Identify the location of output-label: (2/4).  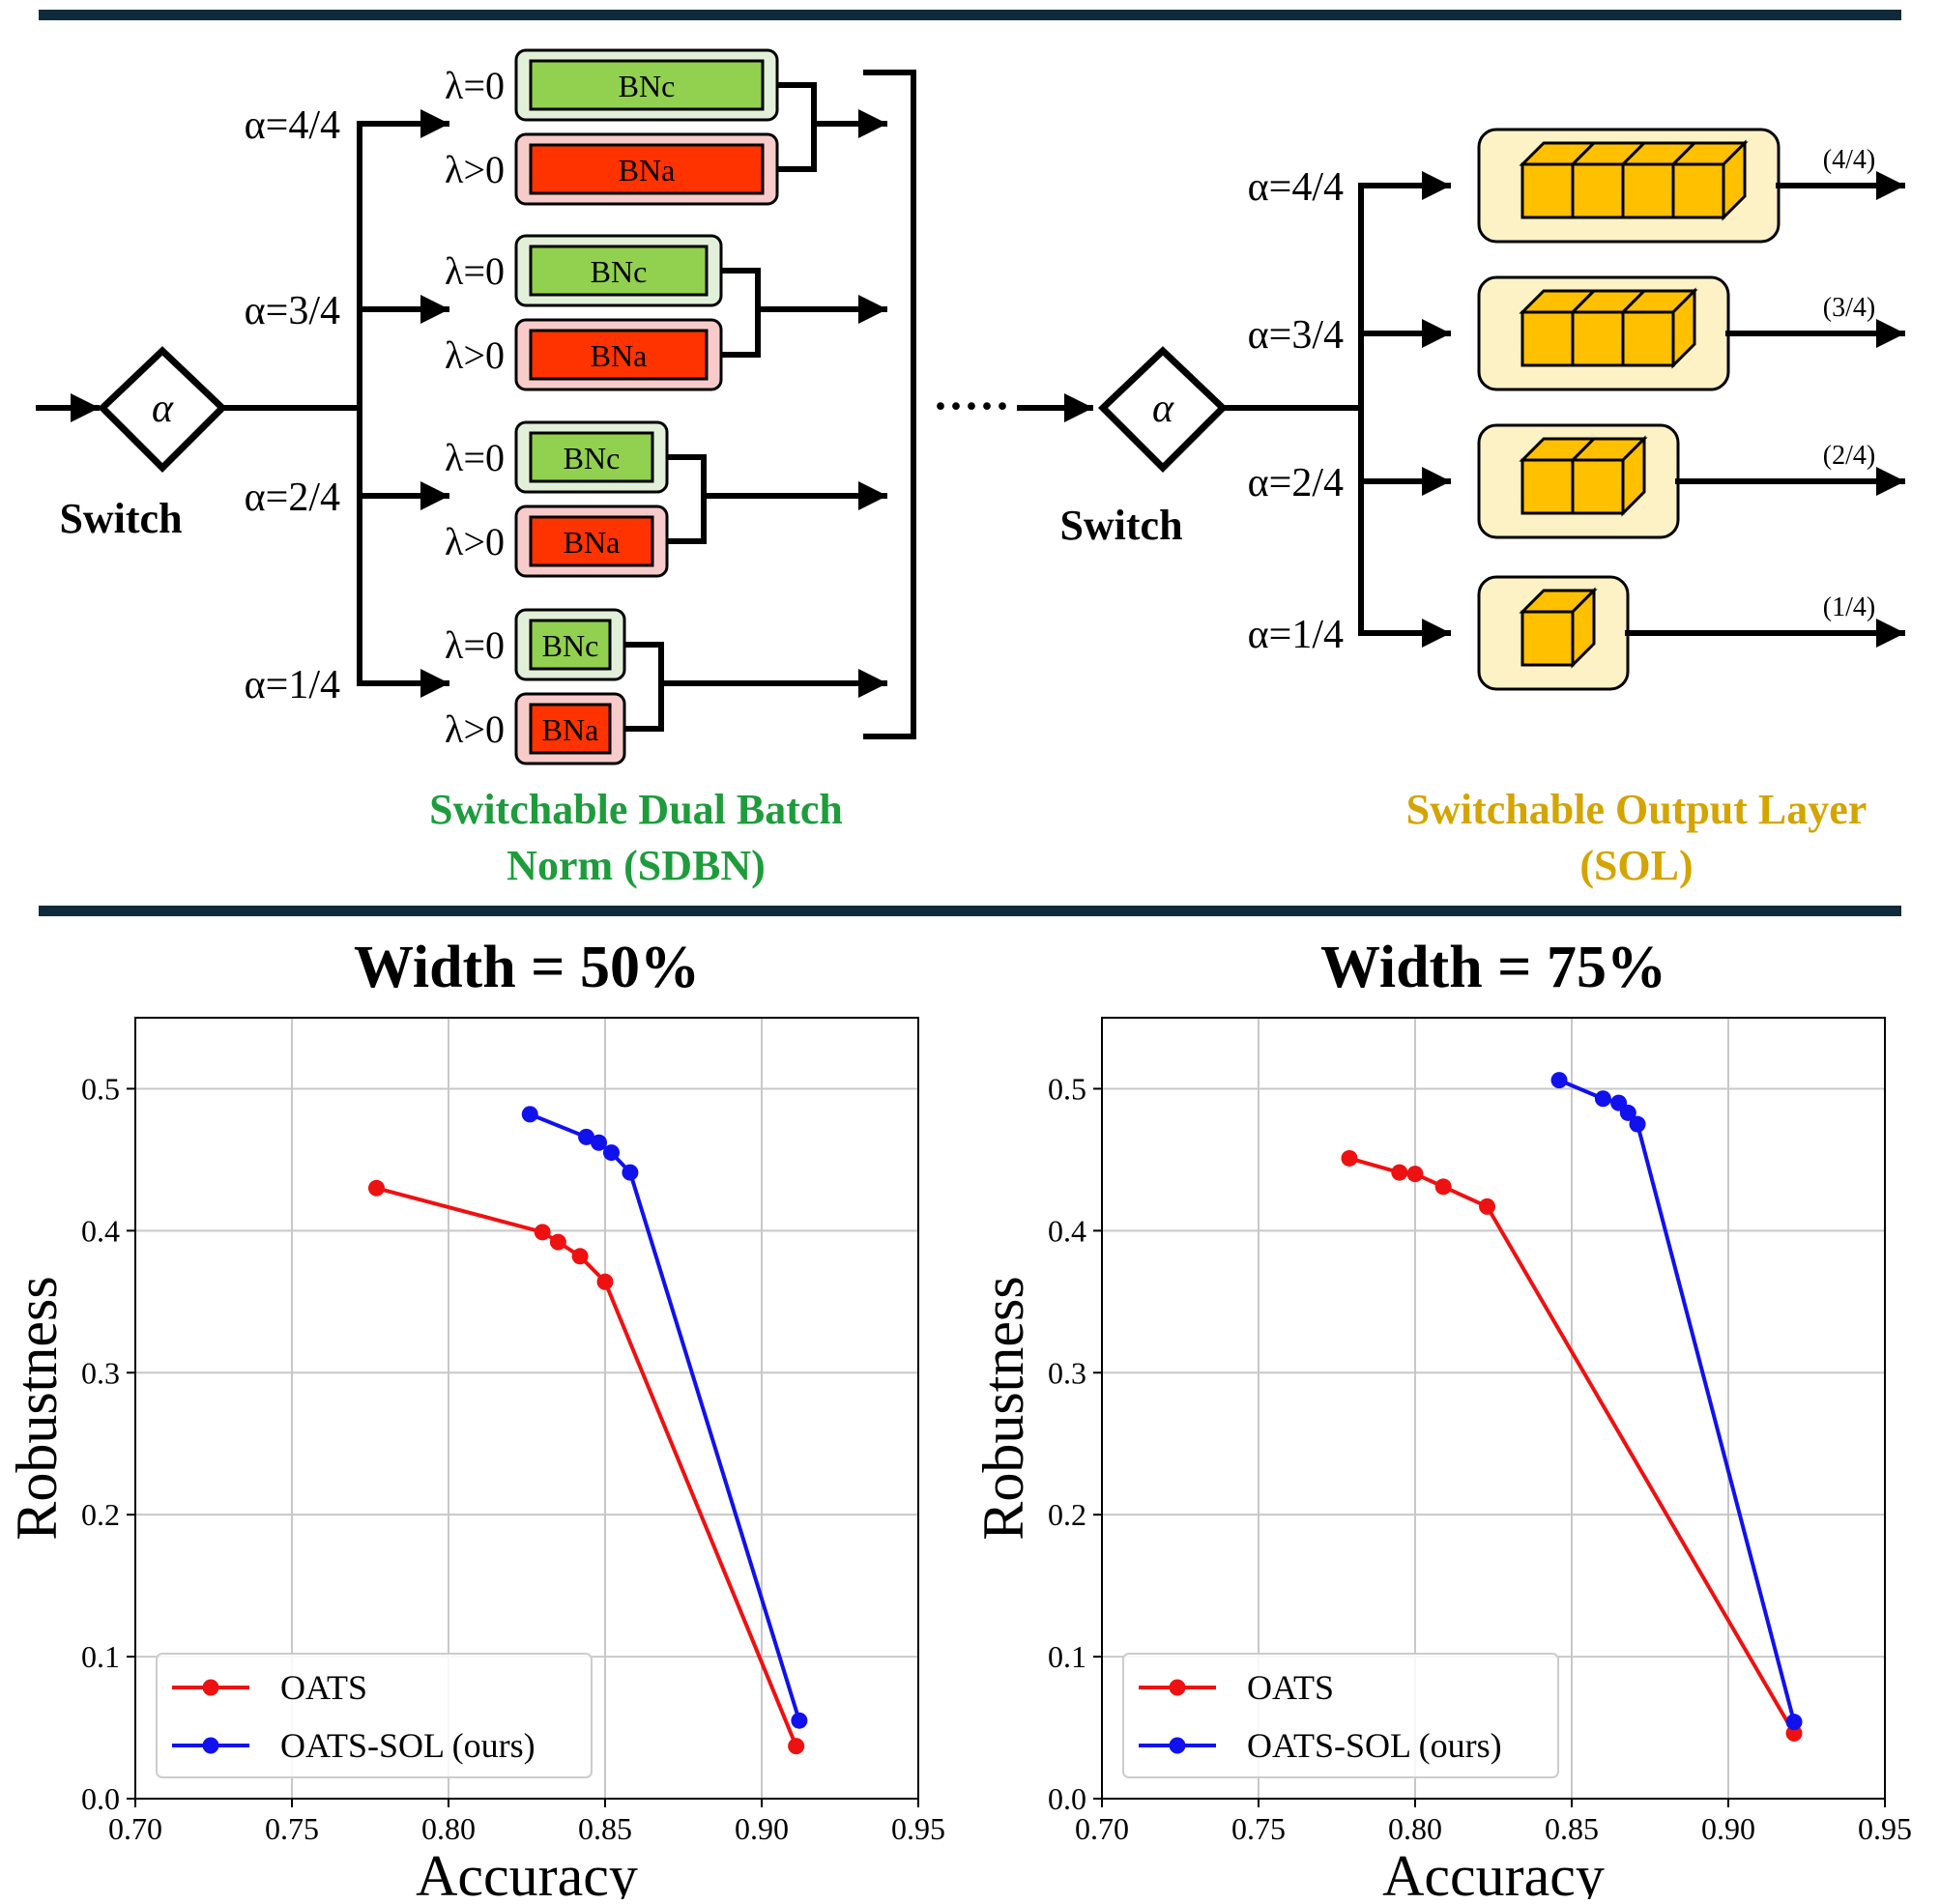
(1849, 456).